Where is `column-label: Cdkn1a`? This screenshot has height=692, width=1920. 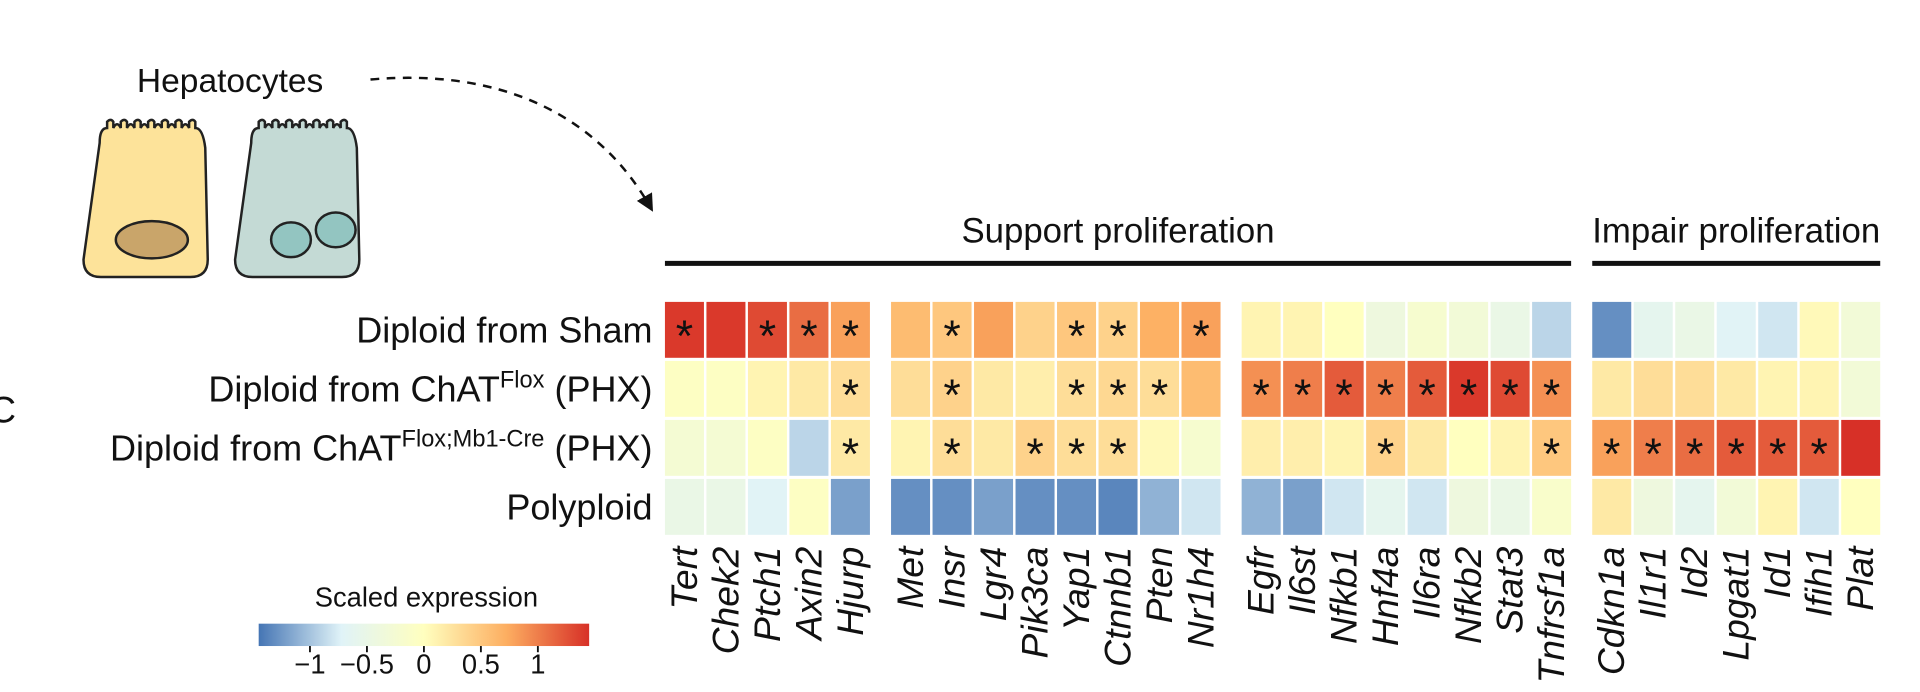 column-label: Cdkn1a is located at coordinates (1611, 611).